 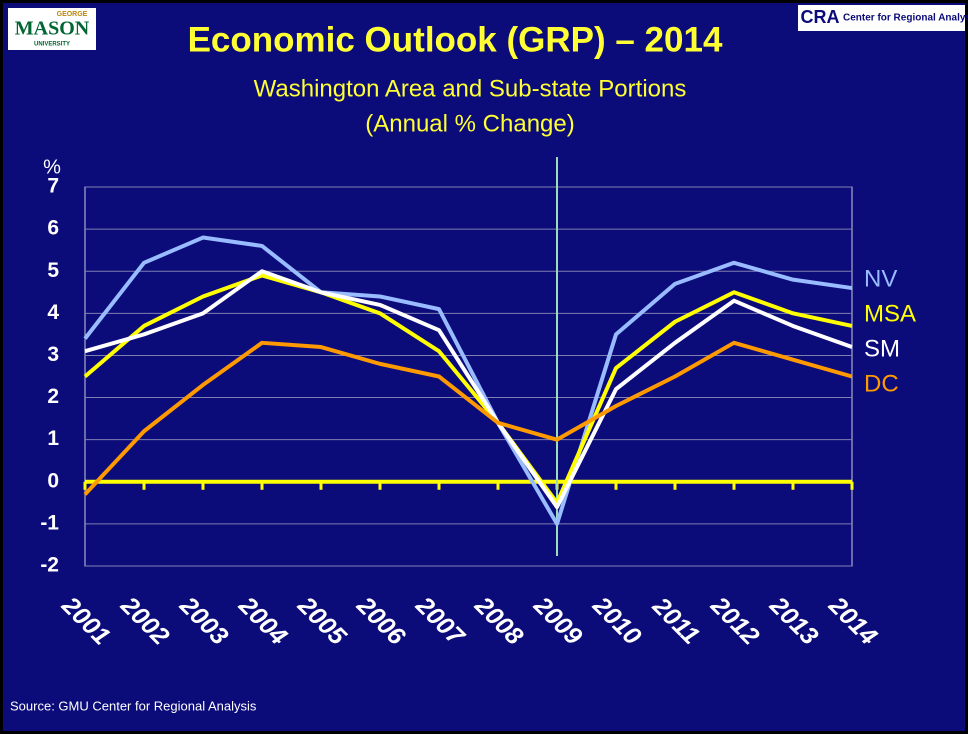 What do you see at coordinates (905, 18) in the screenshot?
I see `logo-text: Center for Regional Analysis` at bounding box center [905, 18].